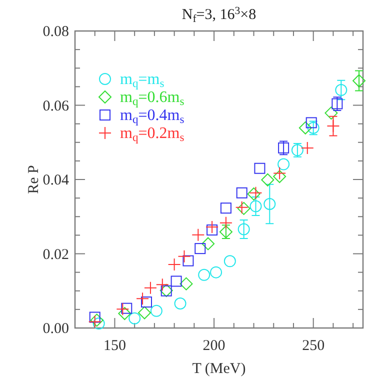 This screenshot has width=374, height=382. Describe the element at coordinates (55, 32) in the screenshot. I see `y-tick-label: 0.08` at that location.